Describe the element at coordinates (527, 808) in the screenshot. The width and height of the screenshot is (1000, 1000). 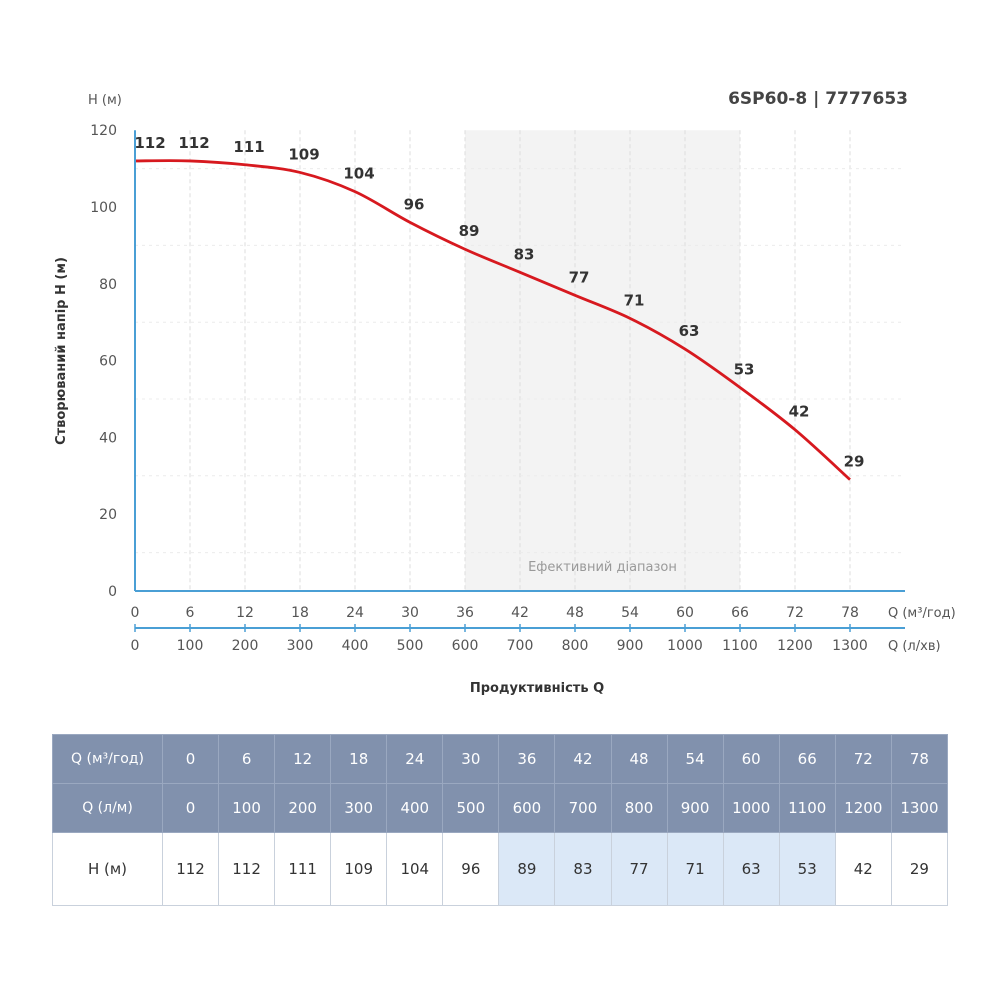
I see `table-cell: 600` at that location.